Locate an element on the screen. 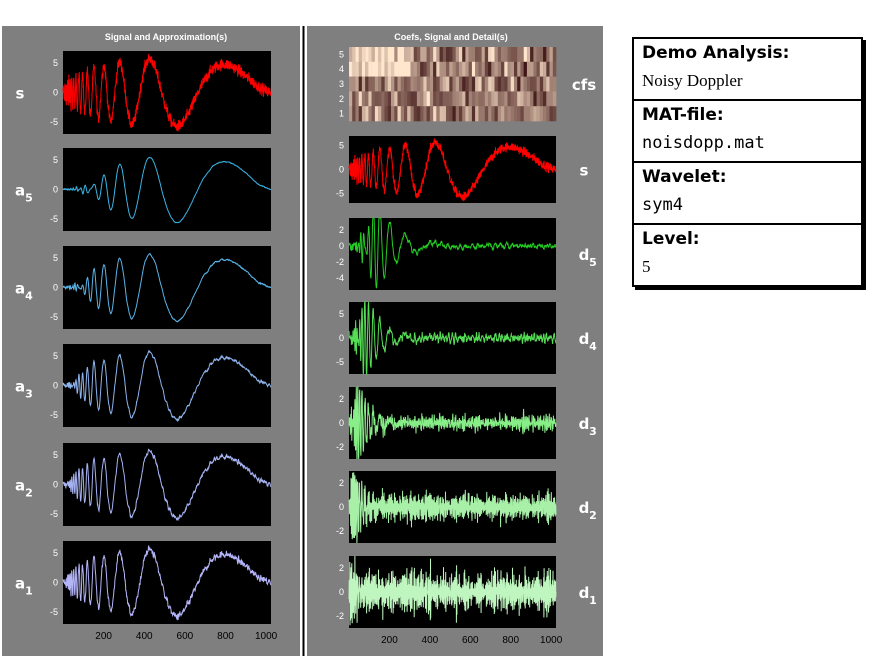 The height and width of the screenshot is (667, 871). right-xtick-1: 400 is located at coordinates (430, 640).